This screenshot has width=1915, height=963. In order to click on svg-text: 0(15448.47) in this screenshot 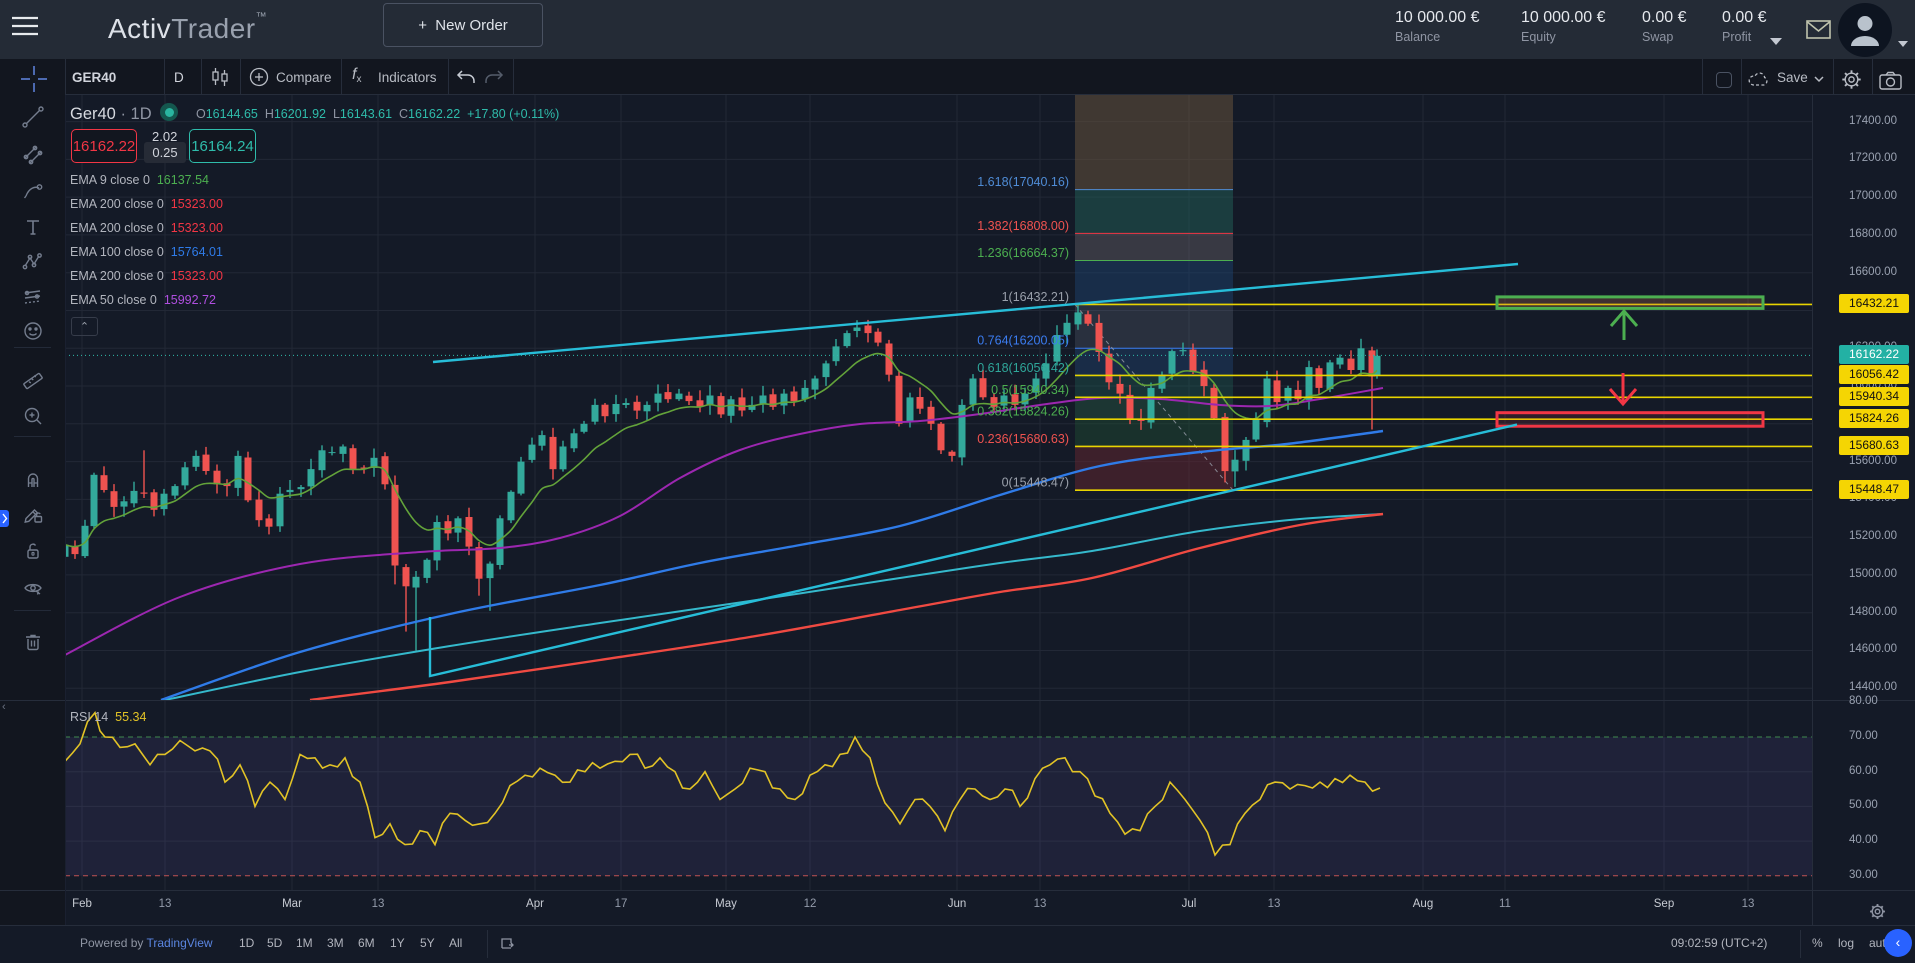, I will do `click(1035, 483)`.